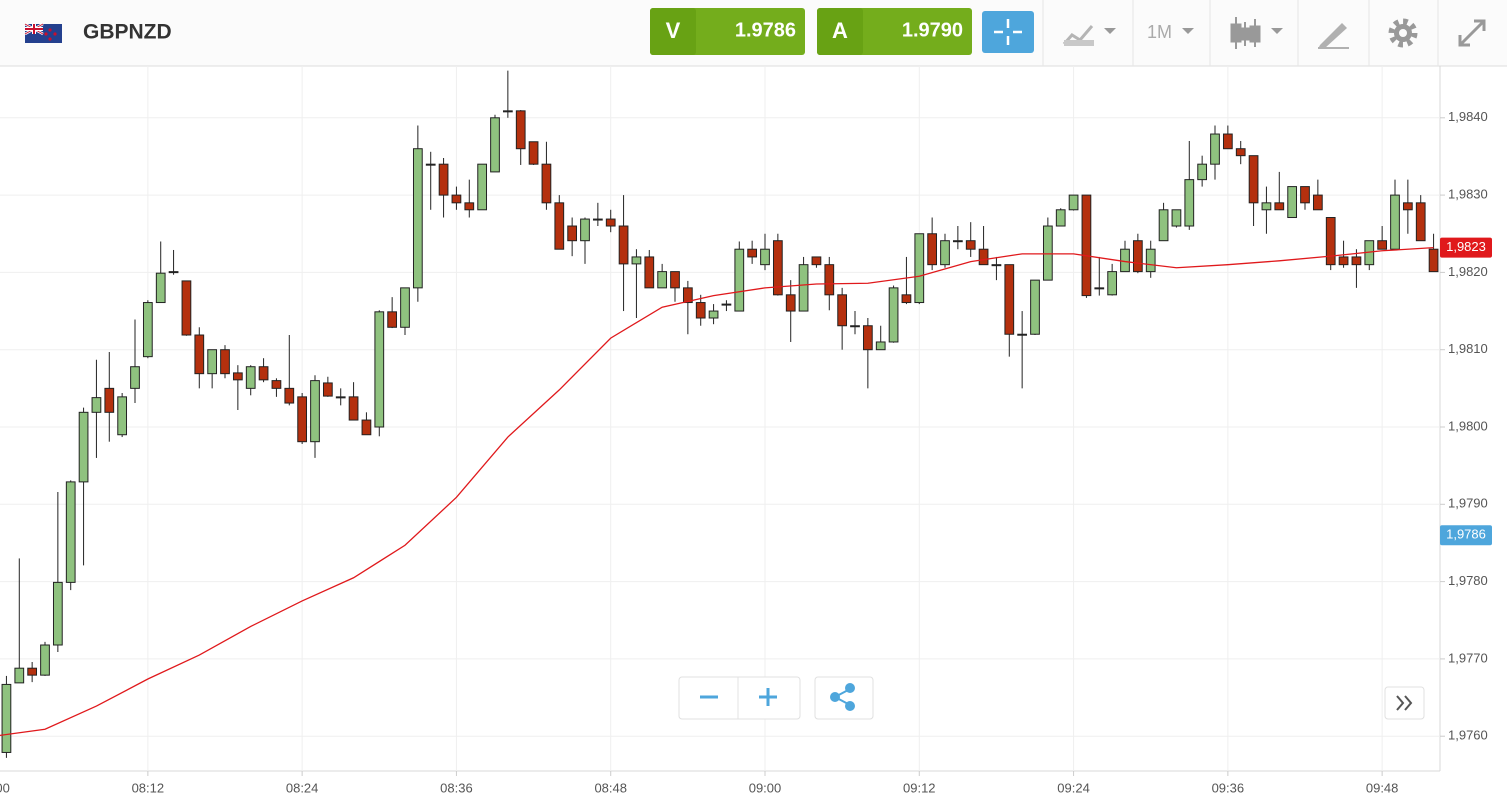 Image resolution: width=1507 pixels, height=810 pixels. I want to click on crosshair-button, so click(1008, 32).